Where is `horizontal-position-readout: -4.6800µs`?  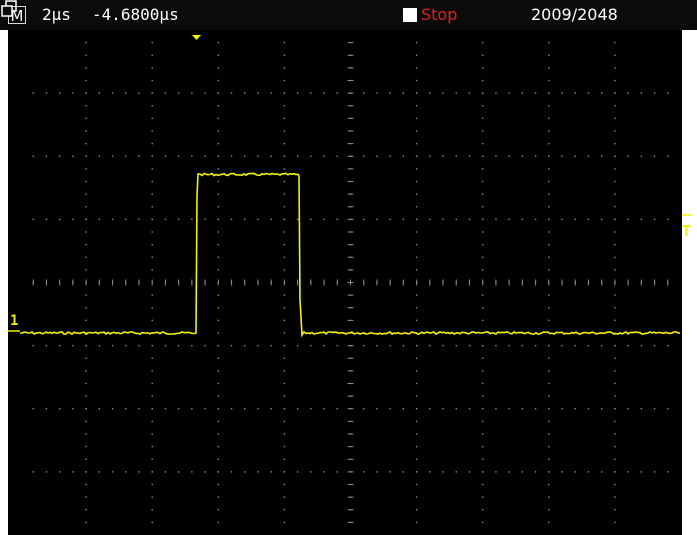
horizontal-position-readout: -4.6800µs is located at coordinates (135, 14).